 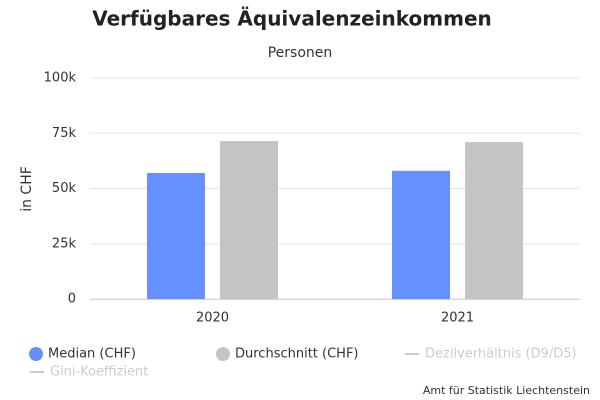 What do you see at coordinates (72, 299) in the screenshot?
I see `y-tick-label: 0` at bounding box center [72, 299].